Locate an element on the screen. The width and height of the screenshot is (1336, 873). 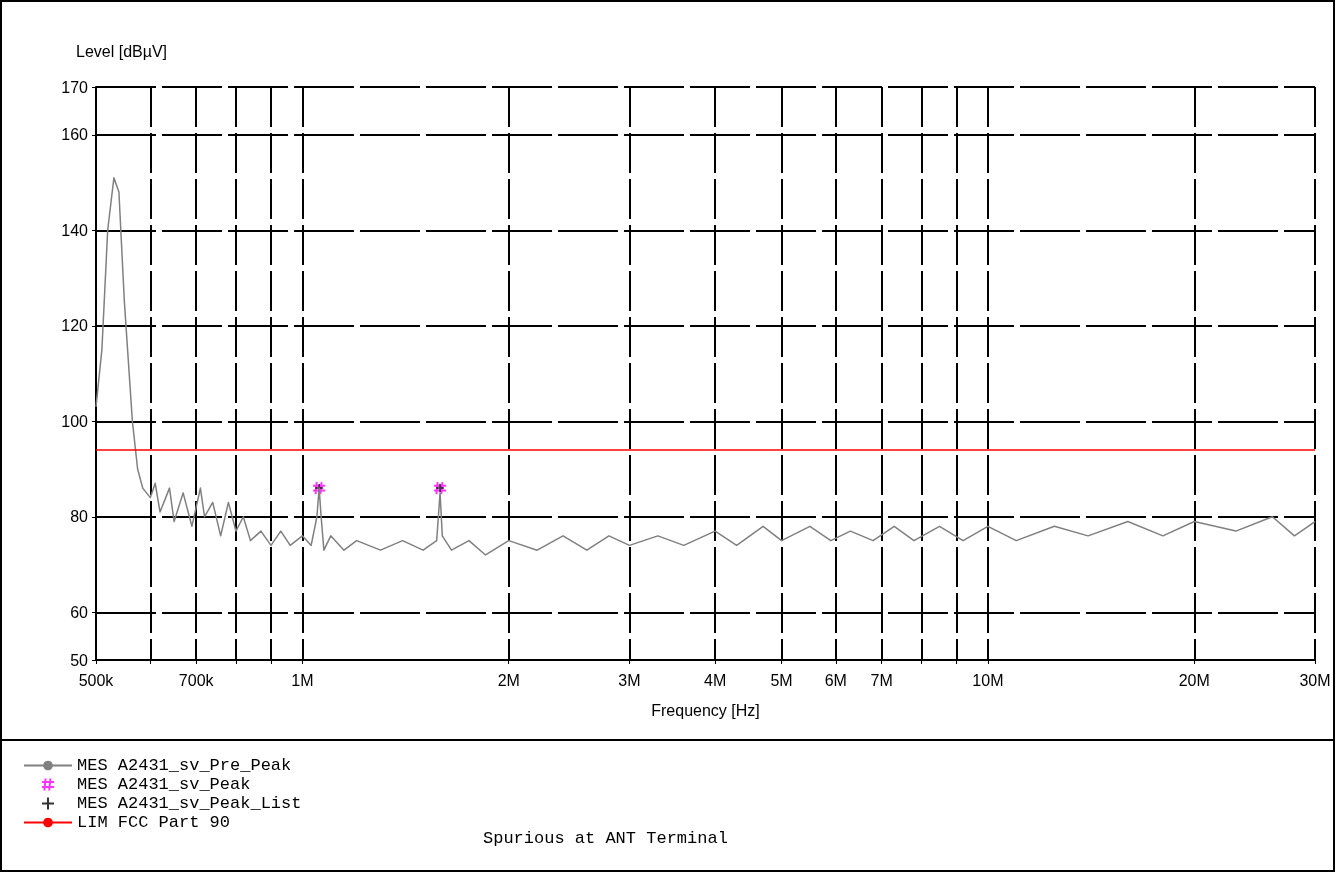
x-tick-label: 10M is located at coordinates (988, 680).